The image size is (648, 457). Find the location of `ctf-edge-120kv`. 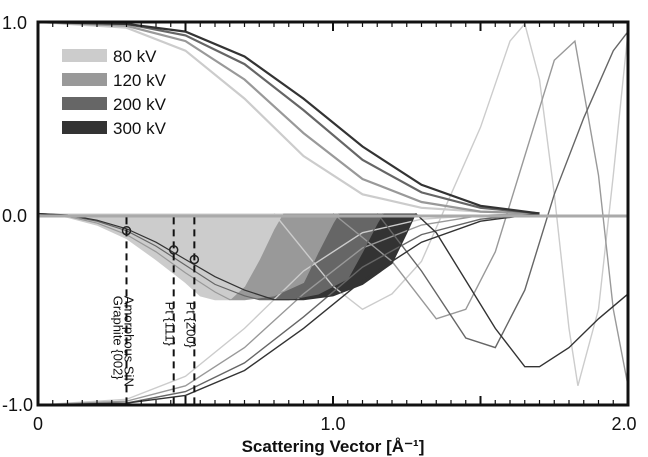

ctf-edge-120kv is located at coordinates (189, 256).